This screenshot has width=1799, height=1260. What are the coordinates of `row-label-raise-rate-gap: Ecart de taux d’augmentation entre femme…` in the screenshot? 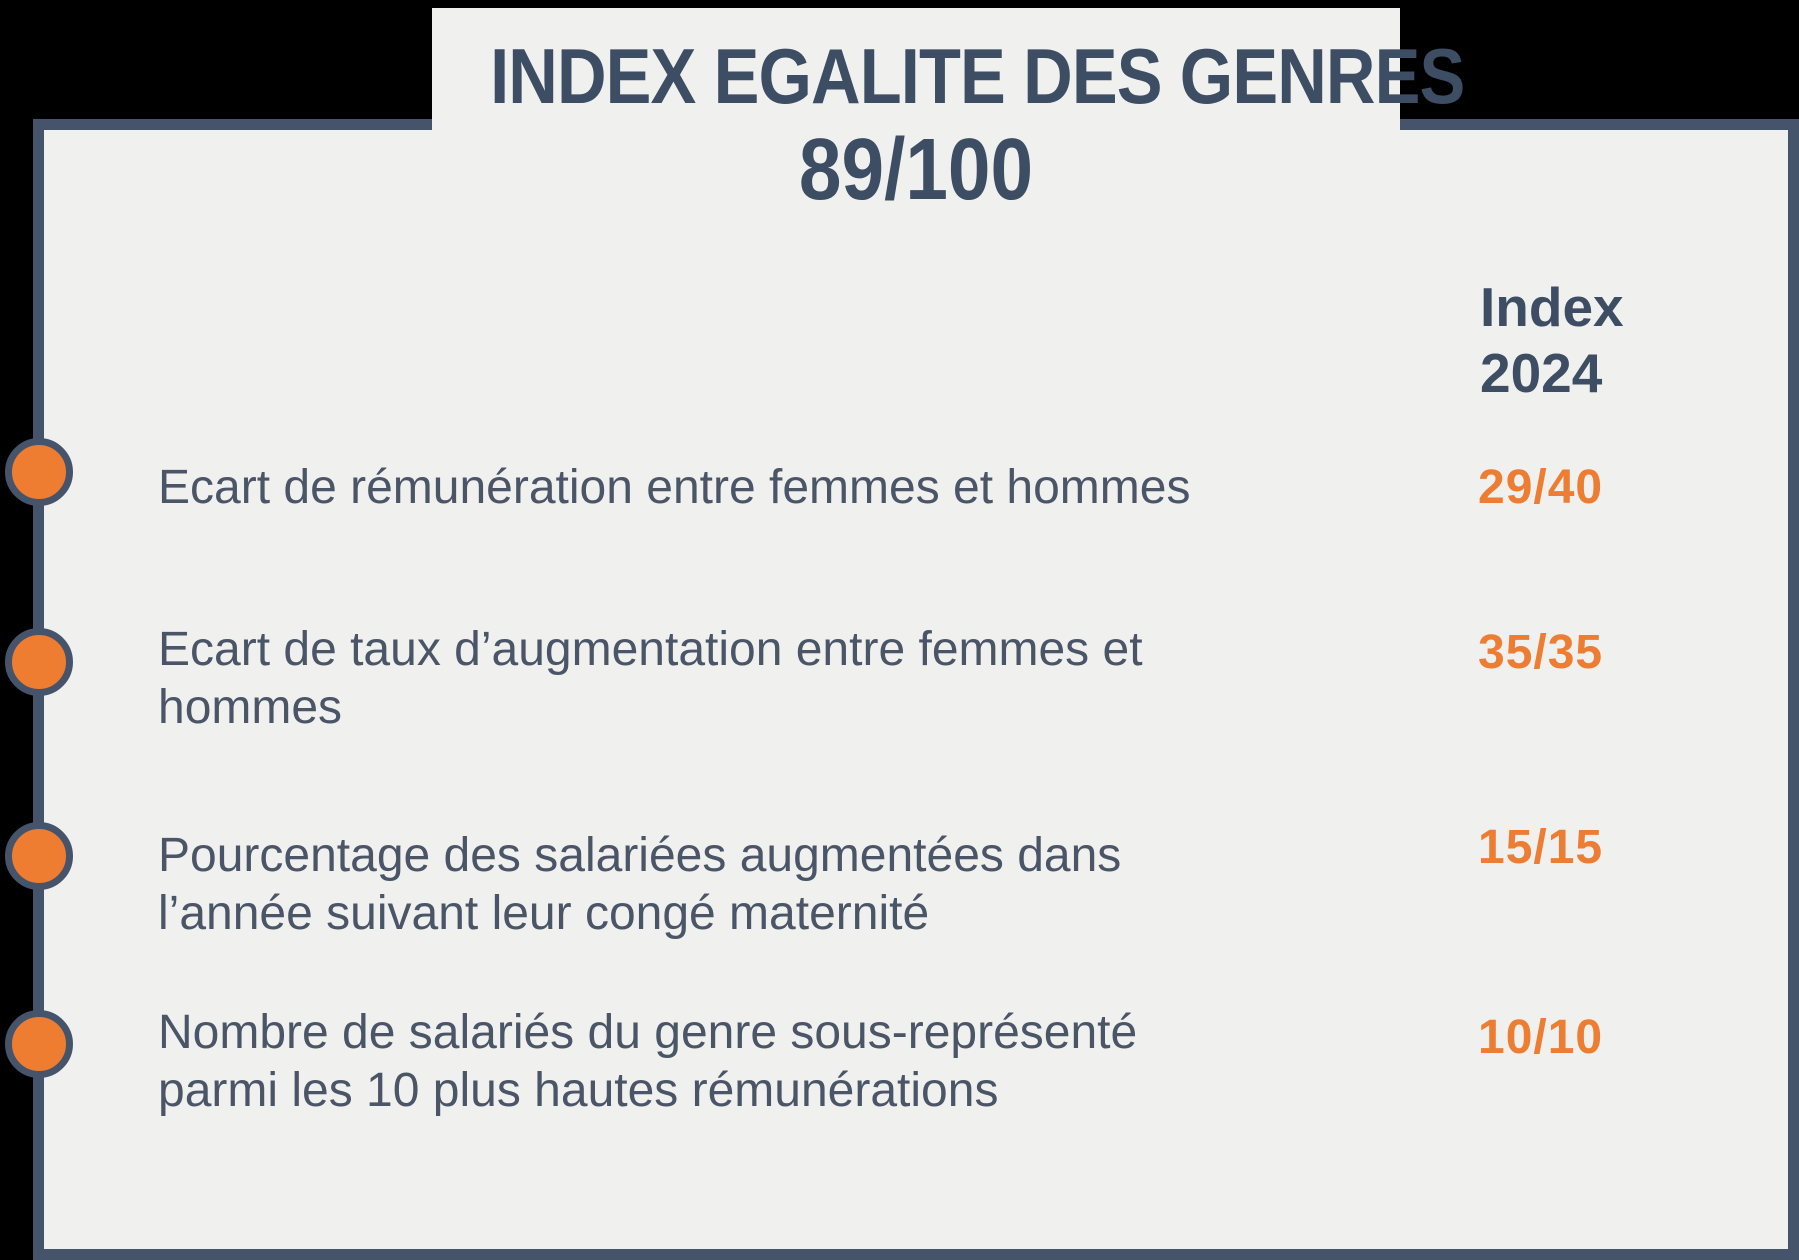 It's located at (650, 678).